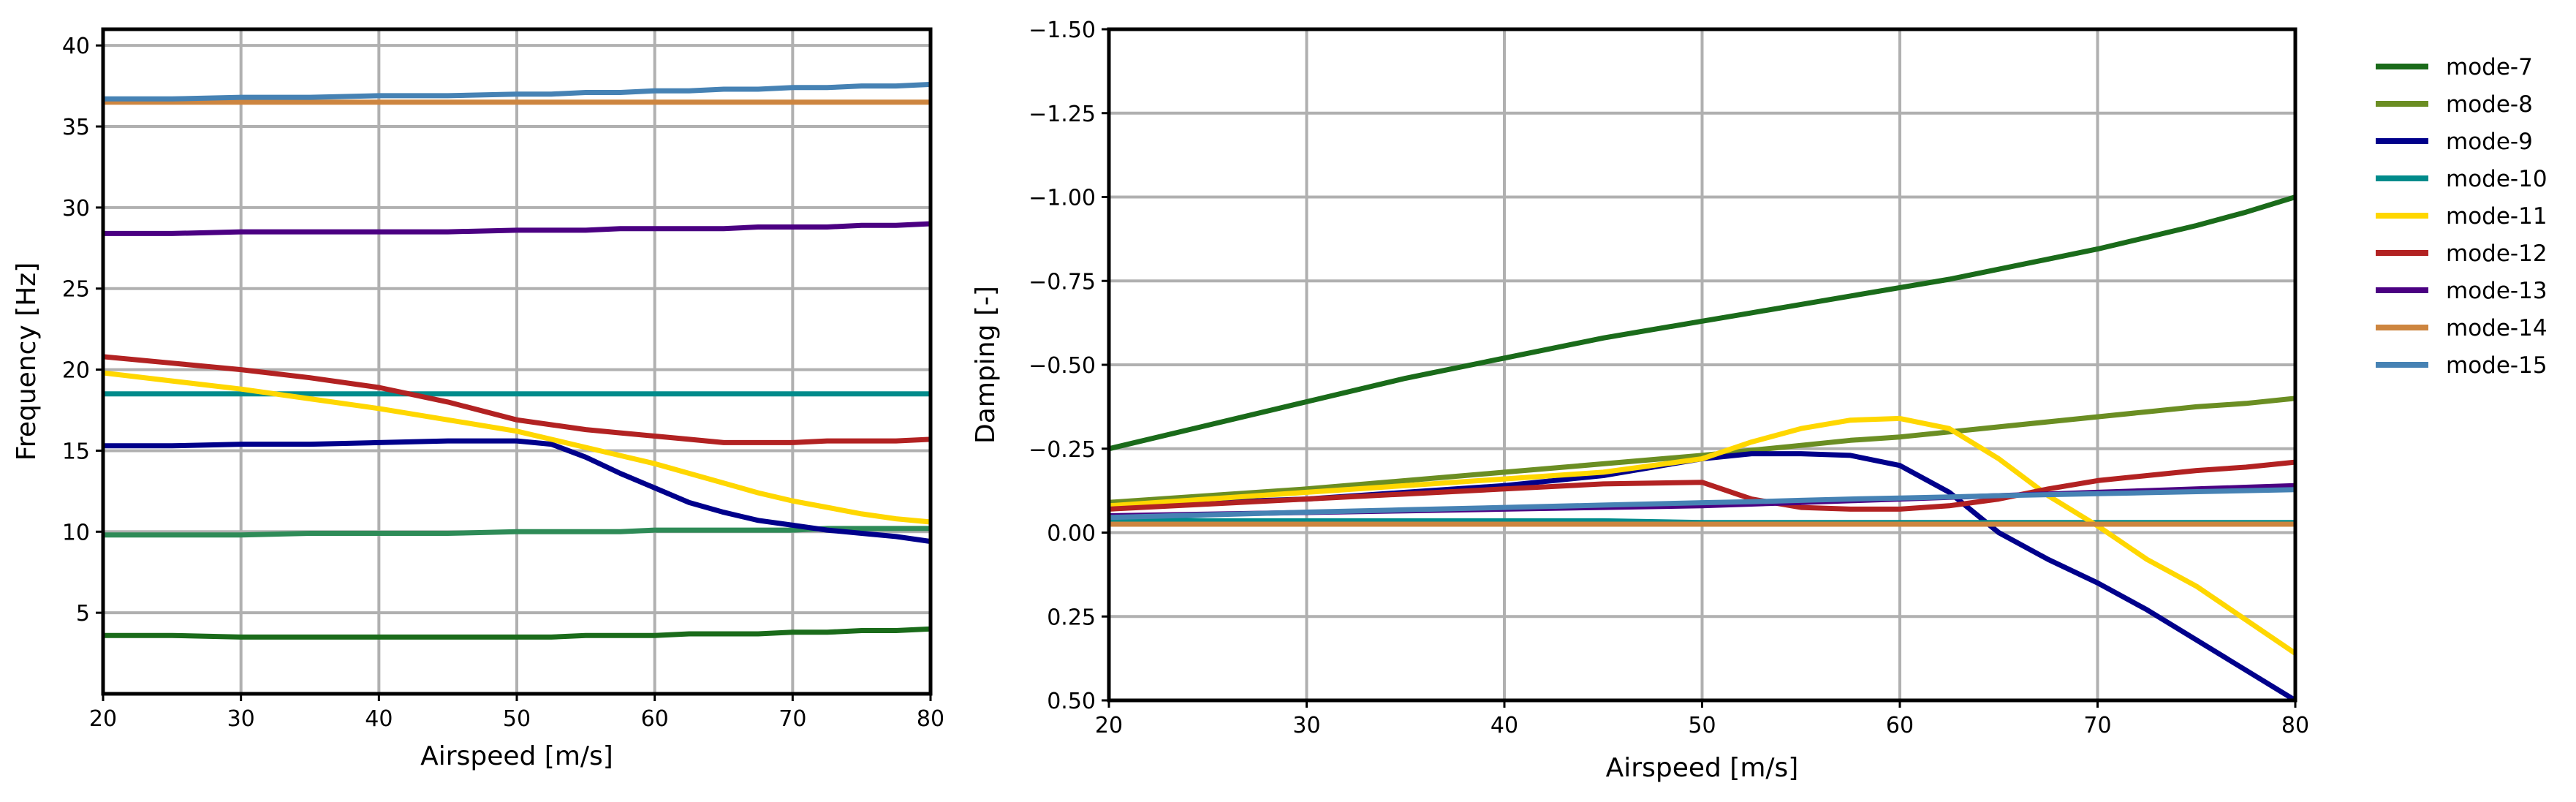  Describe the element at coordinates (2496, 254) in the screenshot. I see `legend-label: mode-12` at that location.